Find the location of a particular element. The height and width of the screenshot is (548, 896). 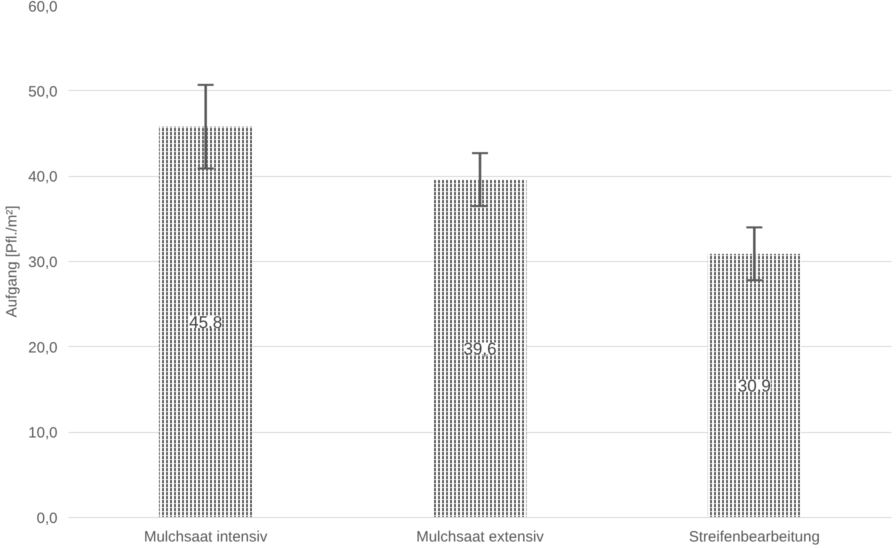

y-tick-label: 40,0 is located at coordinates (43, 177).